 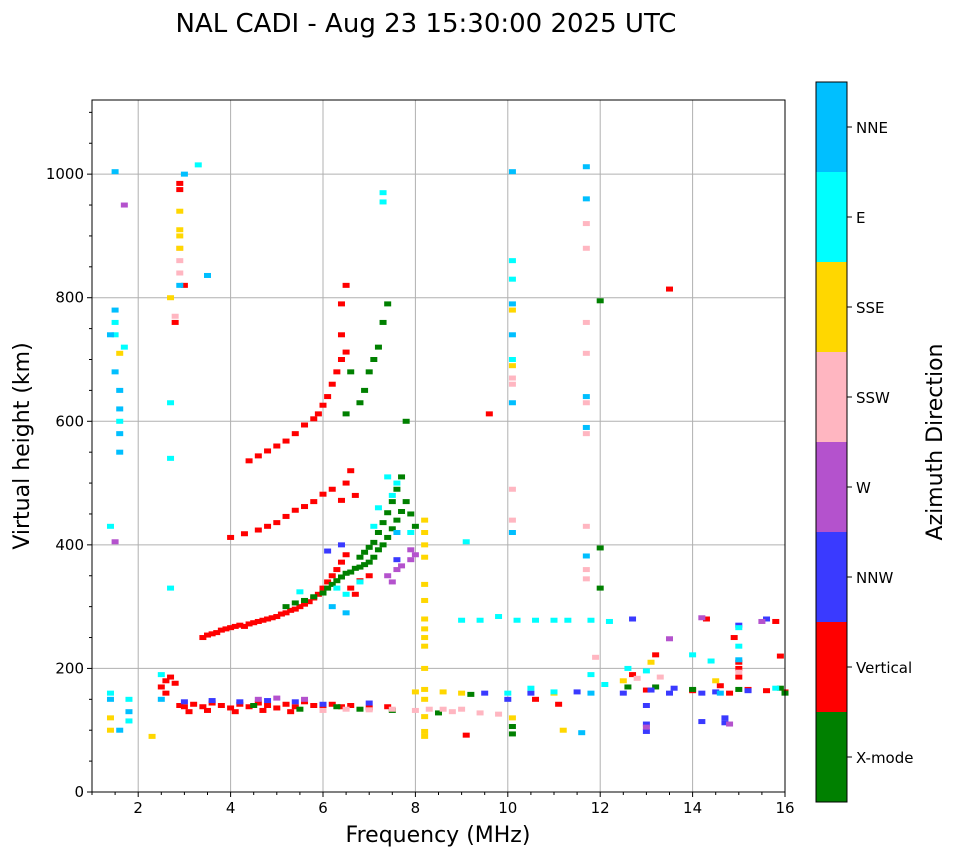 I want to click on colorbar-tick-label: SSE, so click(x=870, y=308).